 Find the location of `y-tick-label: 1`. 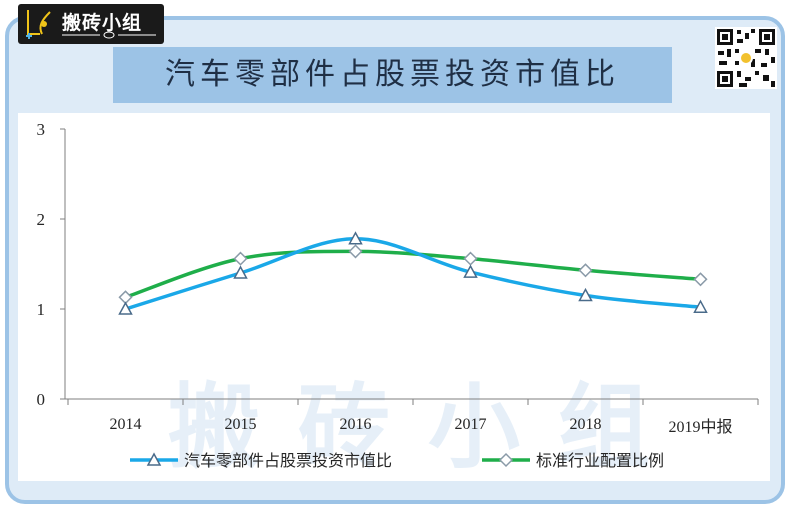

y-tick-label: 1 is located at coordinates (41, 309).